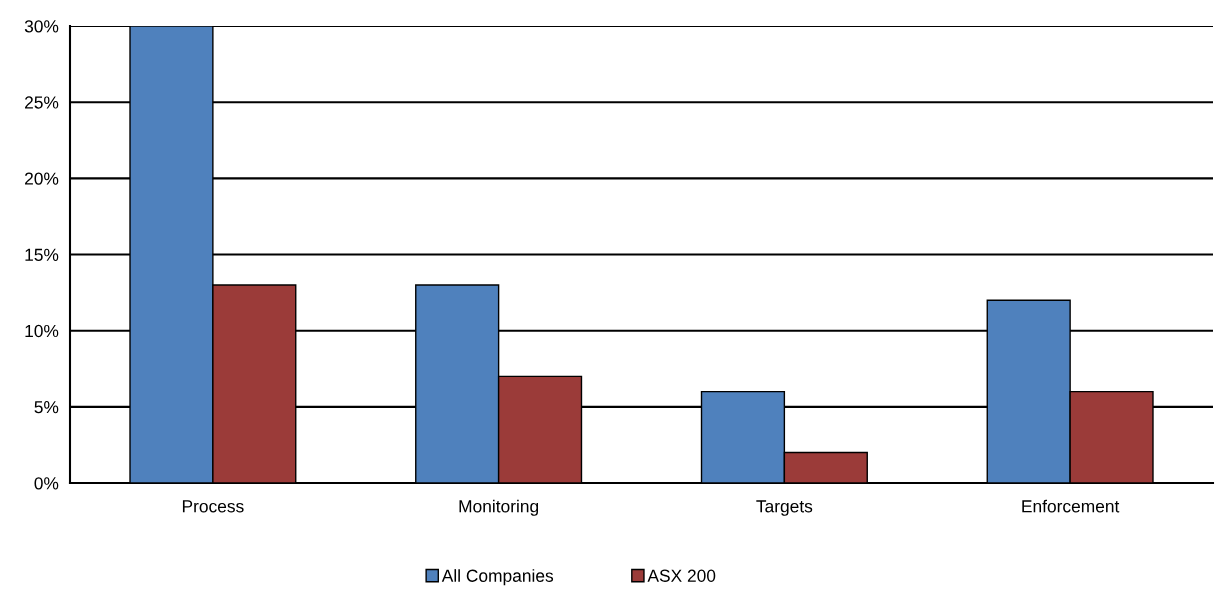 This screenshot has height=594, width=1215. What do you see at coordinates (42, 178) in the screenshot?
I see `y-tick-label: 20%` at bounding box center [42, 178].